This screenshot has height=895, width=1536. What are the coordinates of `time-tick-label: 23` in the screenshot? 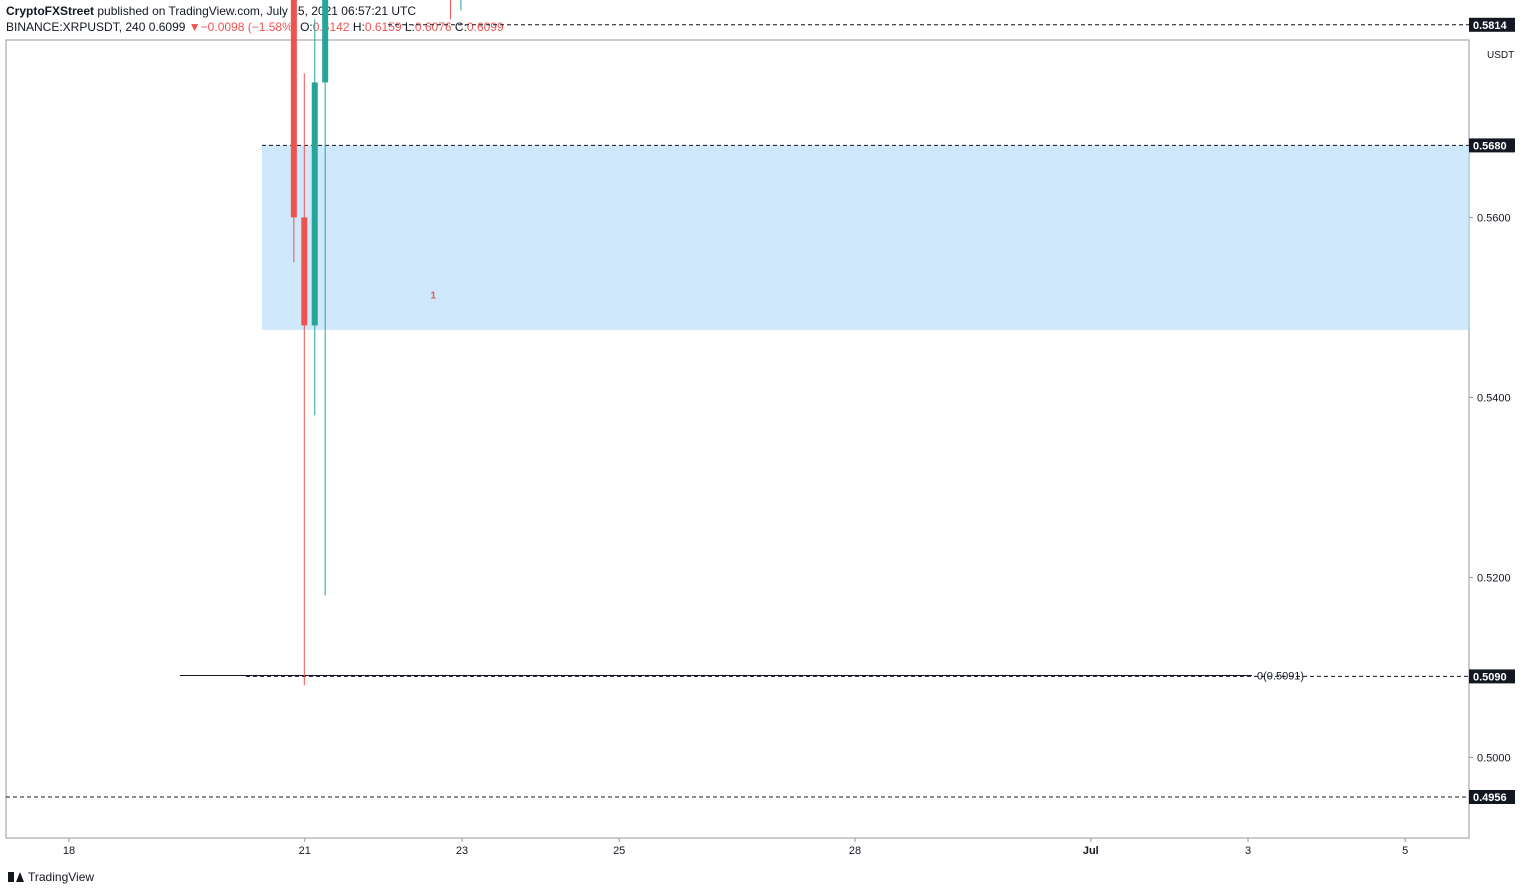 It's located at (462, 851).